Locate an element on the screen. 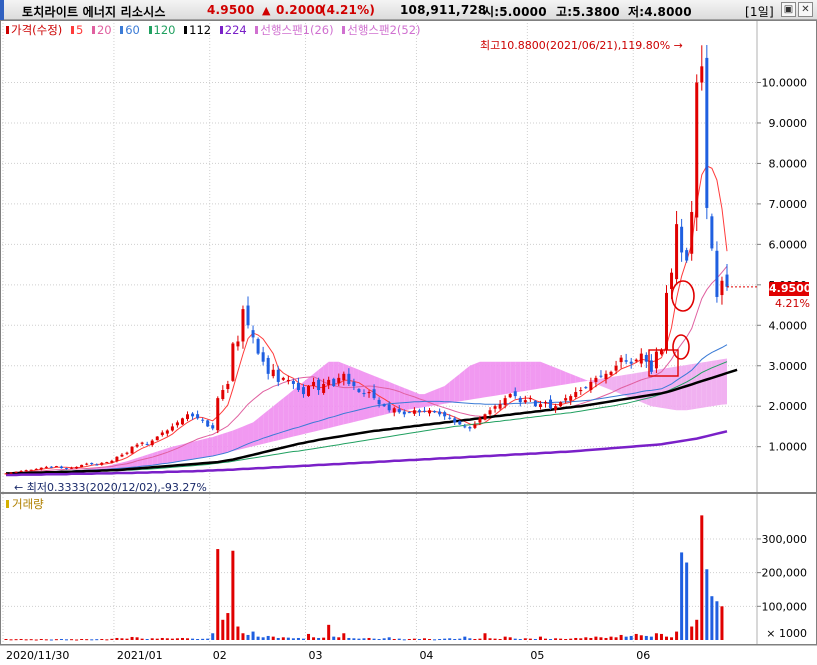 The height and width of the screenshot is (665, 817). x-tick-label: 02 is located at coordinates (220, 655).